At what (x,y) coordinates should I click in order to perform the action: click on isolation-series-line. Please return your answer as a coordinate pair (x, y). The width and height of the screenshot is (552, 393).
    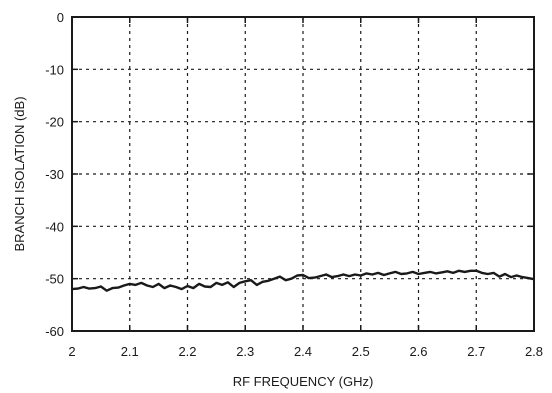
    Looking at the image, I should click on (303, 280).